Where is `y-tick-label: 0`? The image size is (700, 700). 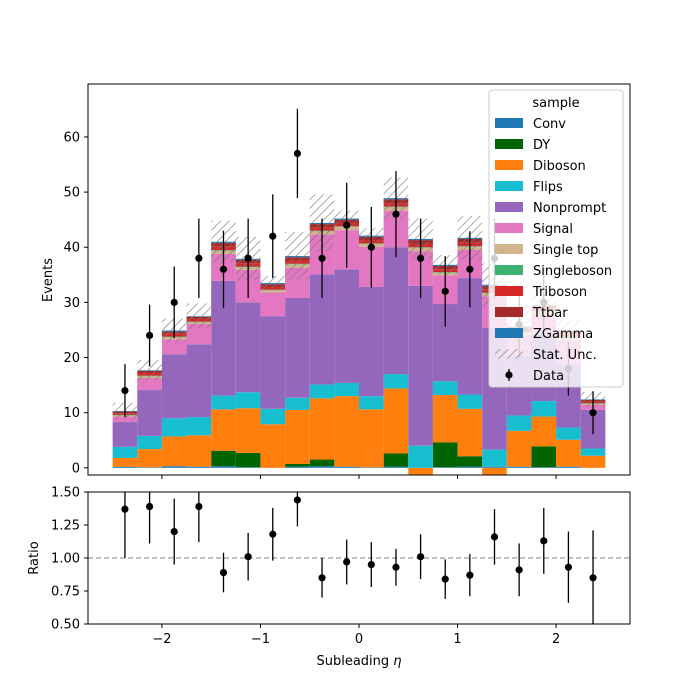
y-tick-label: 0 is located at coordinates (76, 468).